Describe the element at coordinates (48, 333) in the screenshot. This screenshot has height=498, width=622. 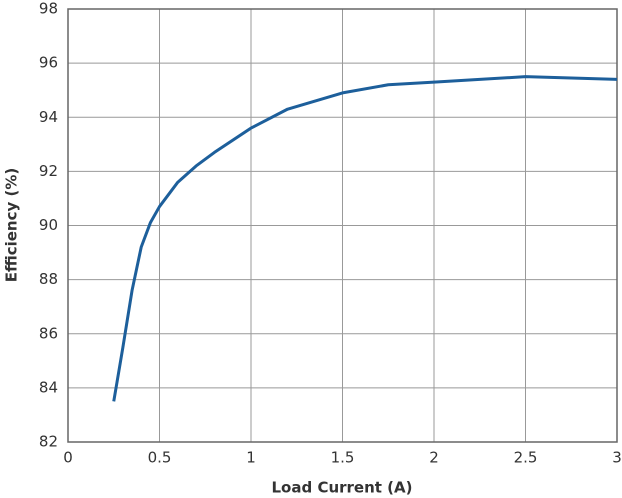
I see `y-tick-label: 86` at that location.